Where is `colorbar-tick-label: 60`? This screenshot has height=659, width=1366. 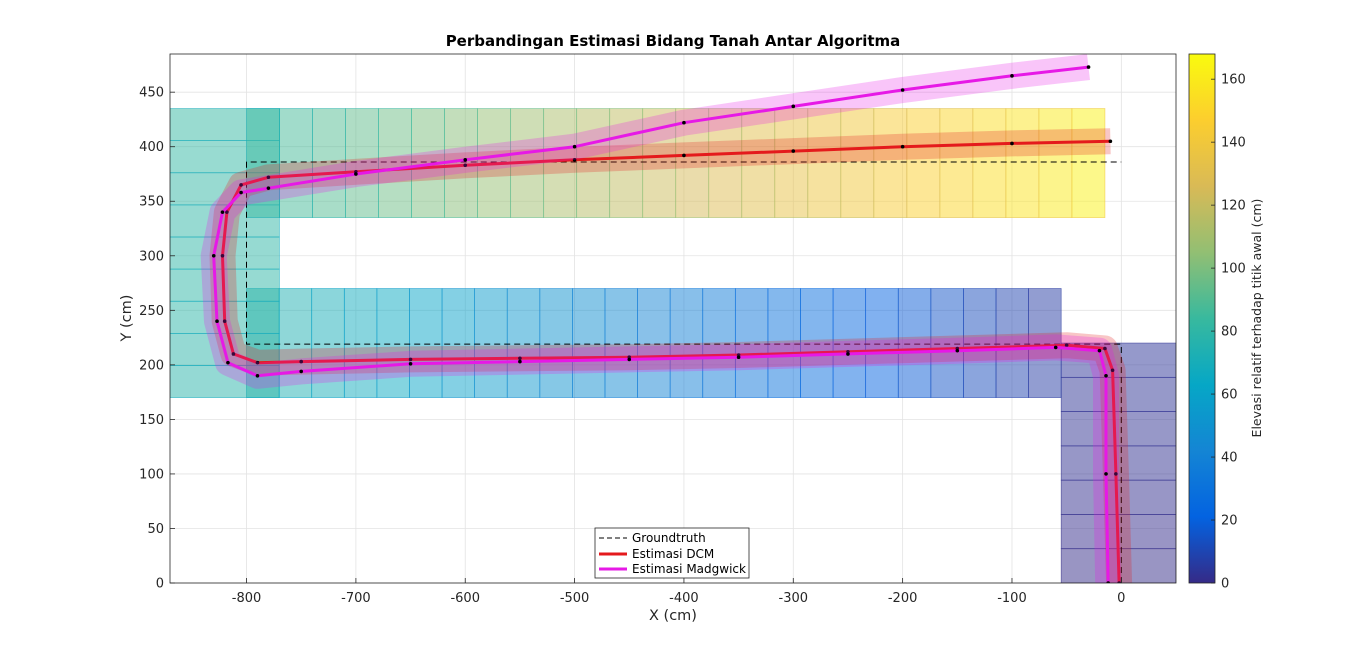
colorbar-tick-label: 60 is located at coordinates (1229, 395).